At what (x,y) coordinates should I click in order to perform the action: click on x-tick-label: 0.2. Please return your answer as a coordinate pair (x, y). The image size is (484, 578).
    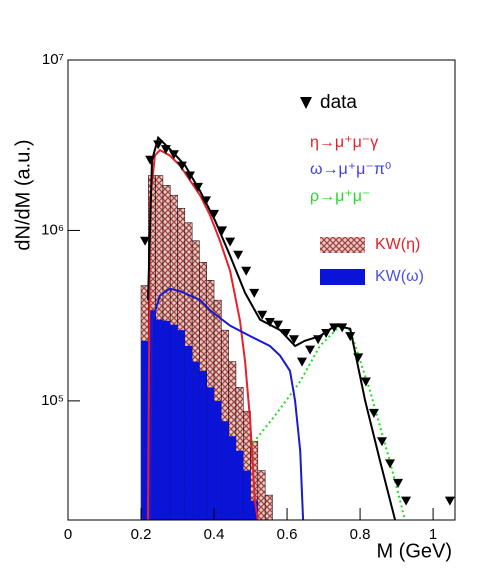
    Looking at the image, I should click on (141, 534).